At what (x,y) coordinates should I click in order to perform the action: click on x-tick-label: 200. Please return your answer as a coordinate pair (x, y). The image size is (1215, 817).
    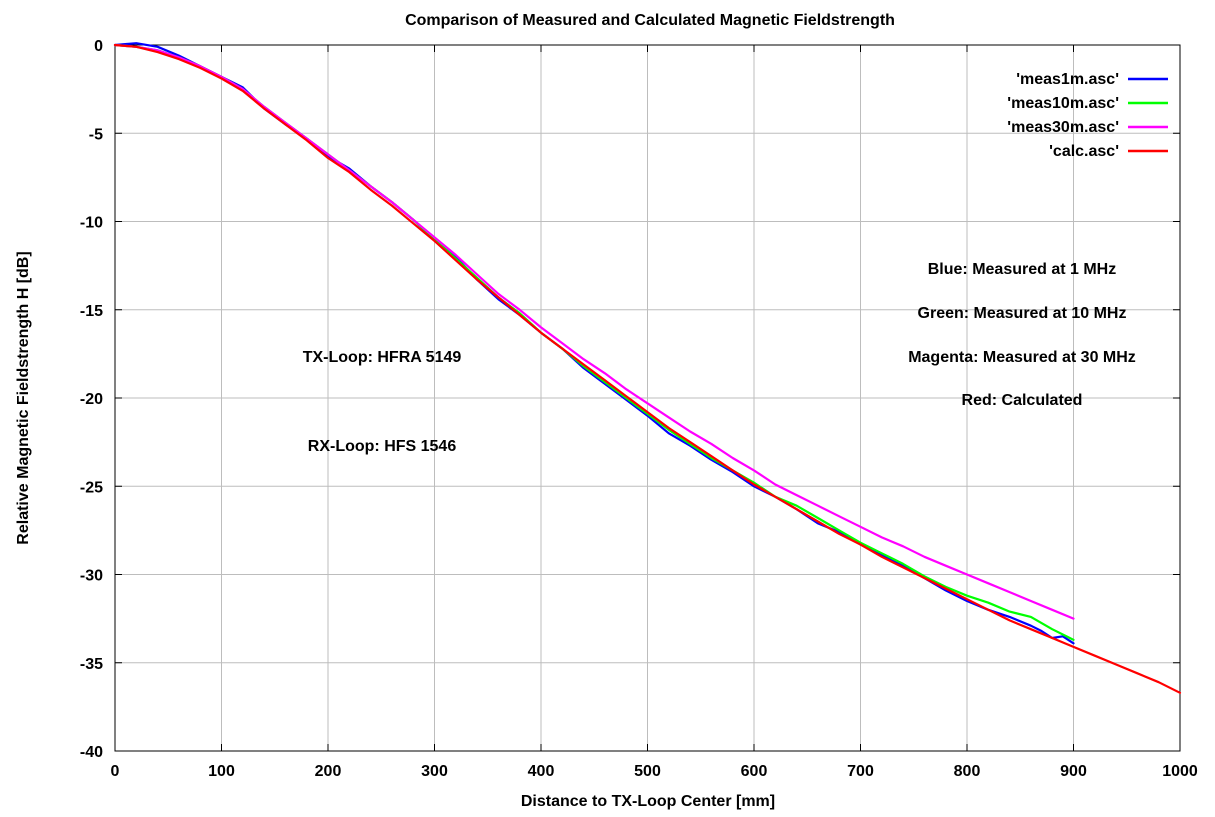
    Looking at the image, I should click on (328, 771).